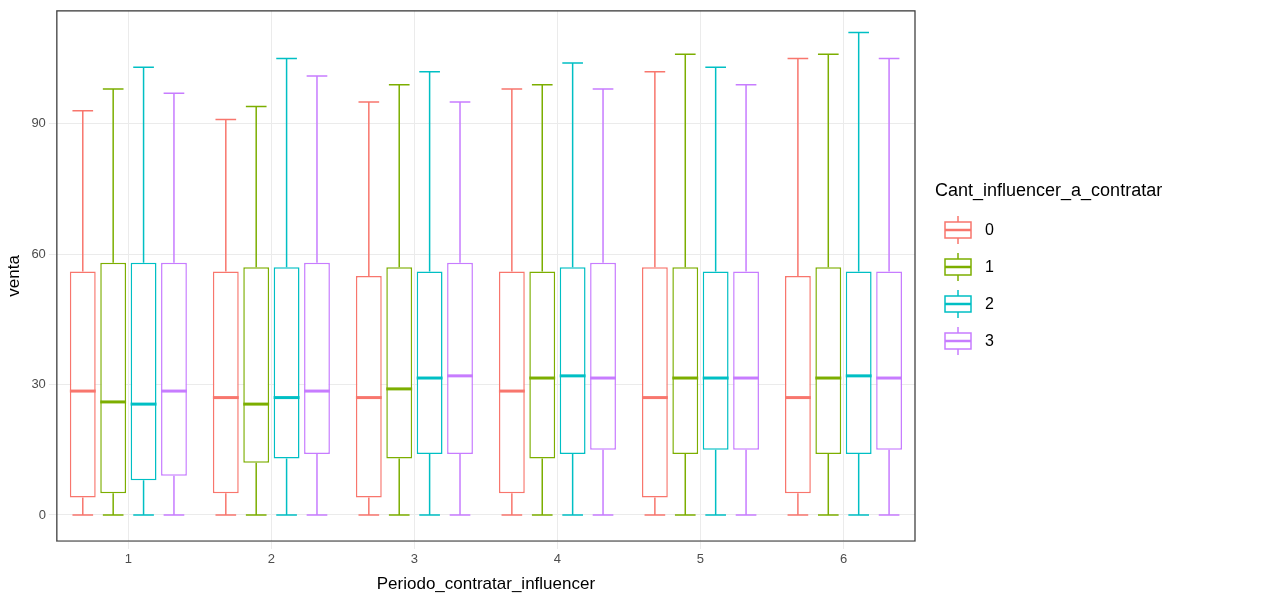  What do you see at coordinates (13, 275) in the screenshot?
I see `y-axis-title: venta` at bounding box center [13, 275].